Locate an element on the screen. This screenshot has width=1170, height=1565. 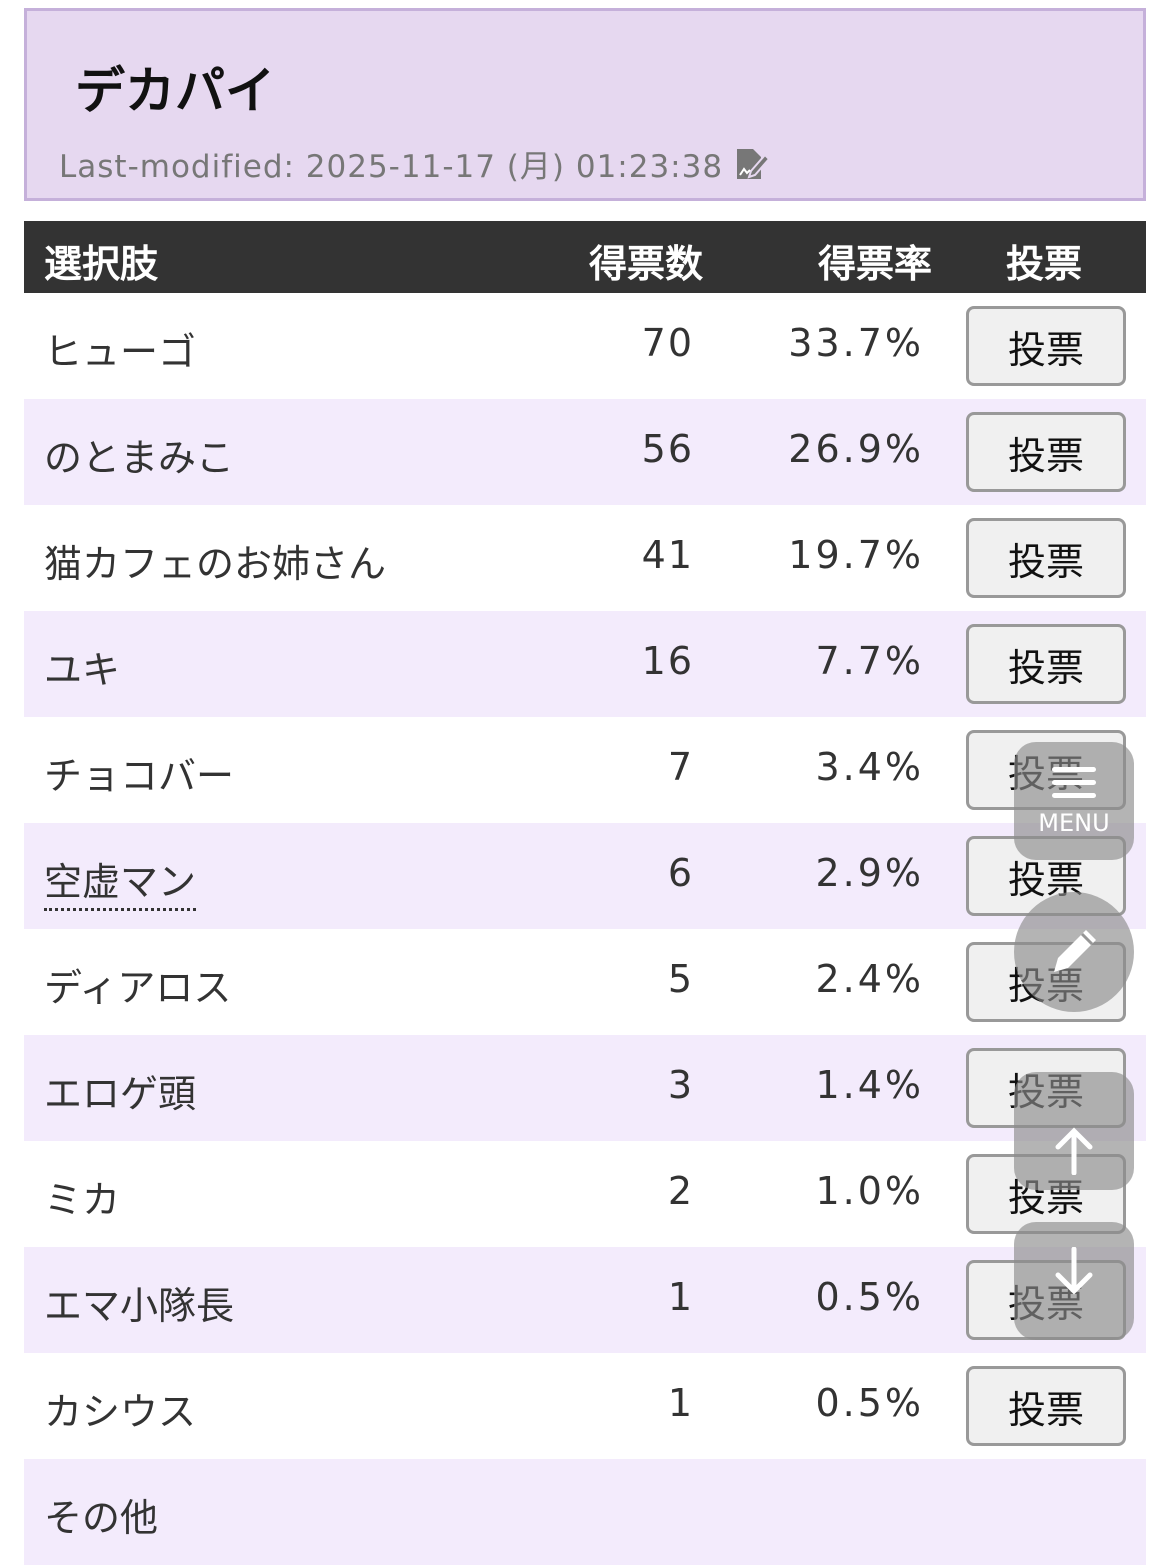
table-row: 猫カフェのお姉さん 41 19.7% 投票 is located at coordinates (585, 558).